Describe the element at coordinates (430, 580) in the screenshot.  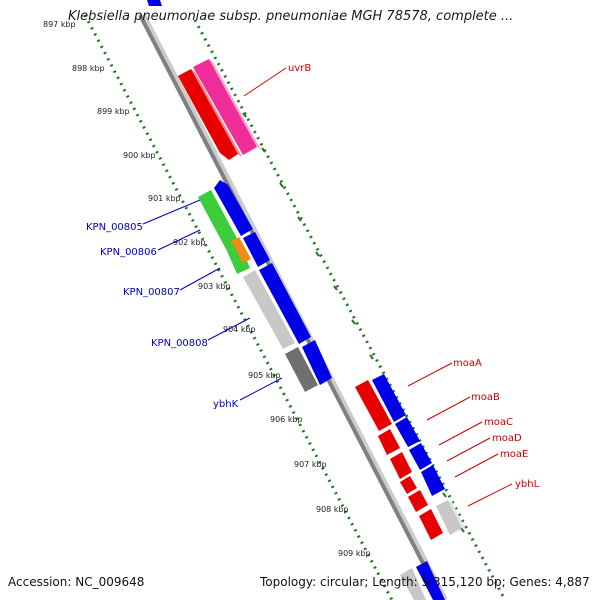
I see `gene-arrow-partial-bottom` at that location.